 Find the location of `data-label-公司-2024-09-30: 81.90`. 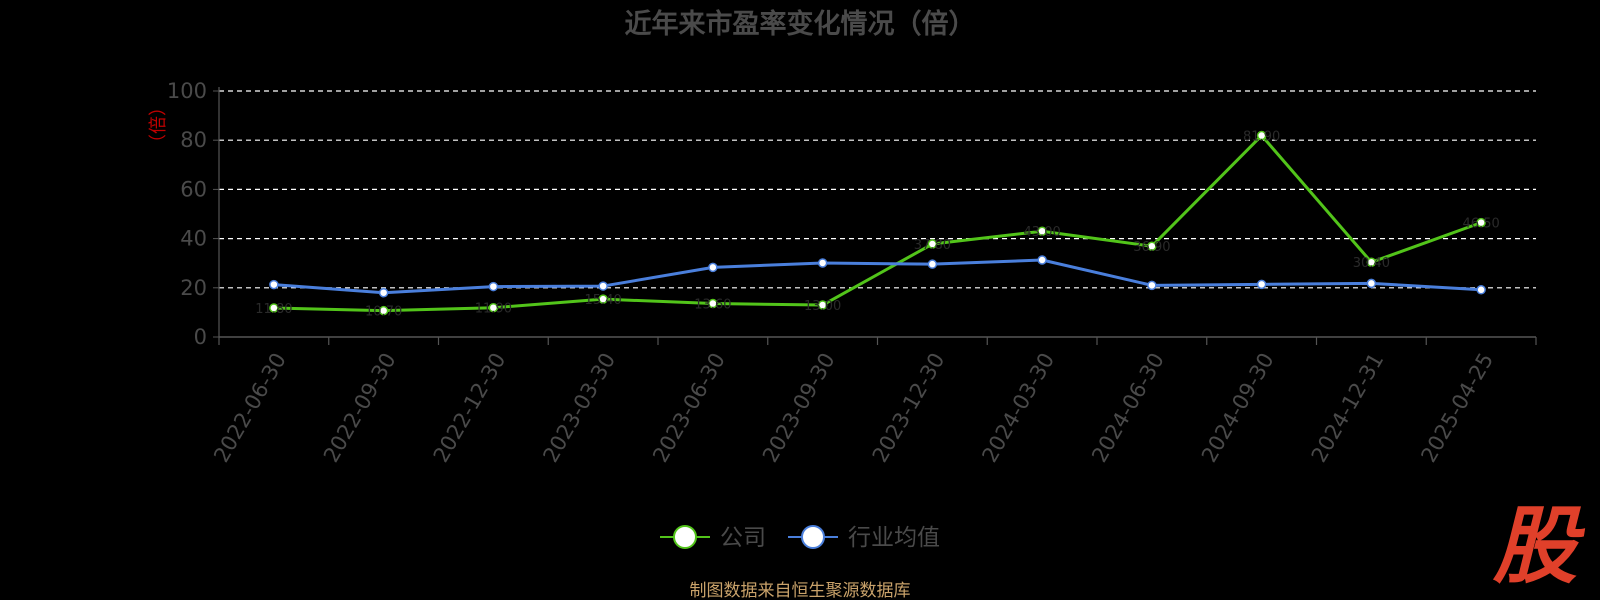

data-label-公司-2024-09-30: 81.90 is located at coordinates (1261, 137).